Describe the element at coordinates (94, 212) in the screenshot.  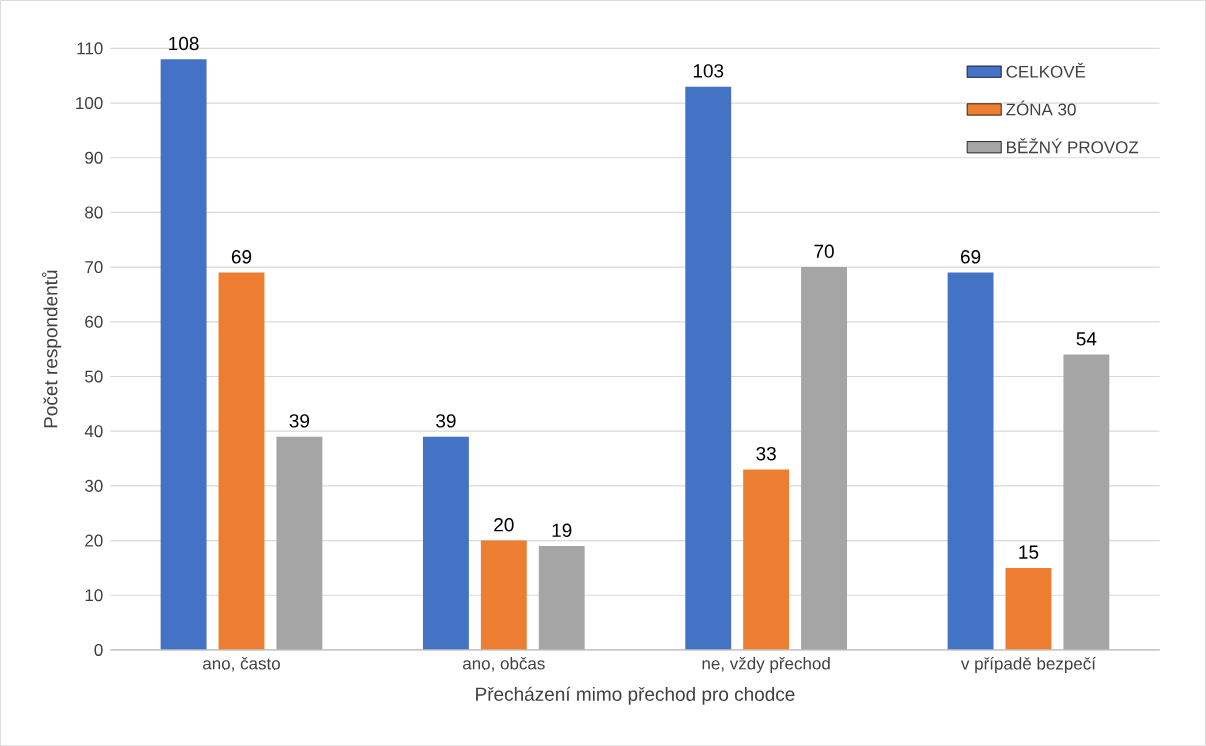
I see `y-tick-label: 80` at that location.